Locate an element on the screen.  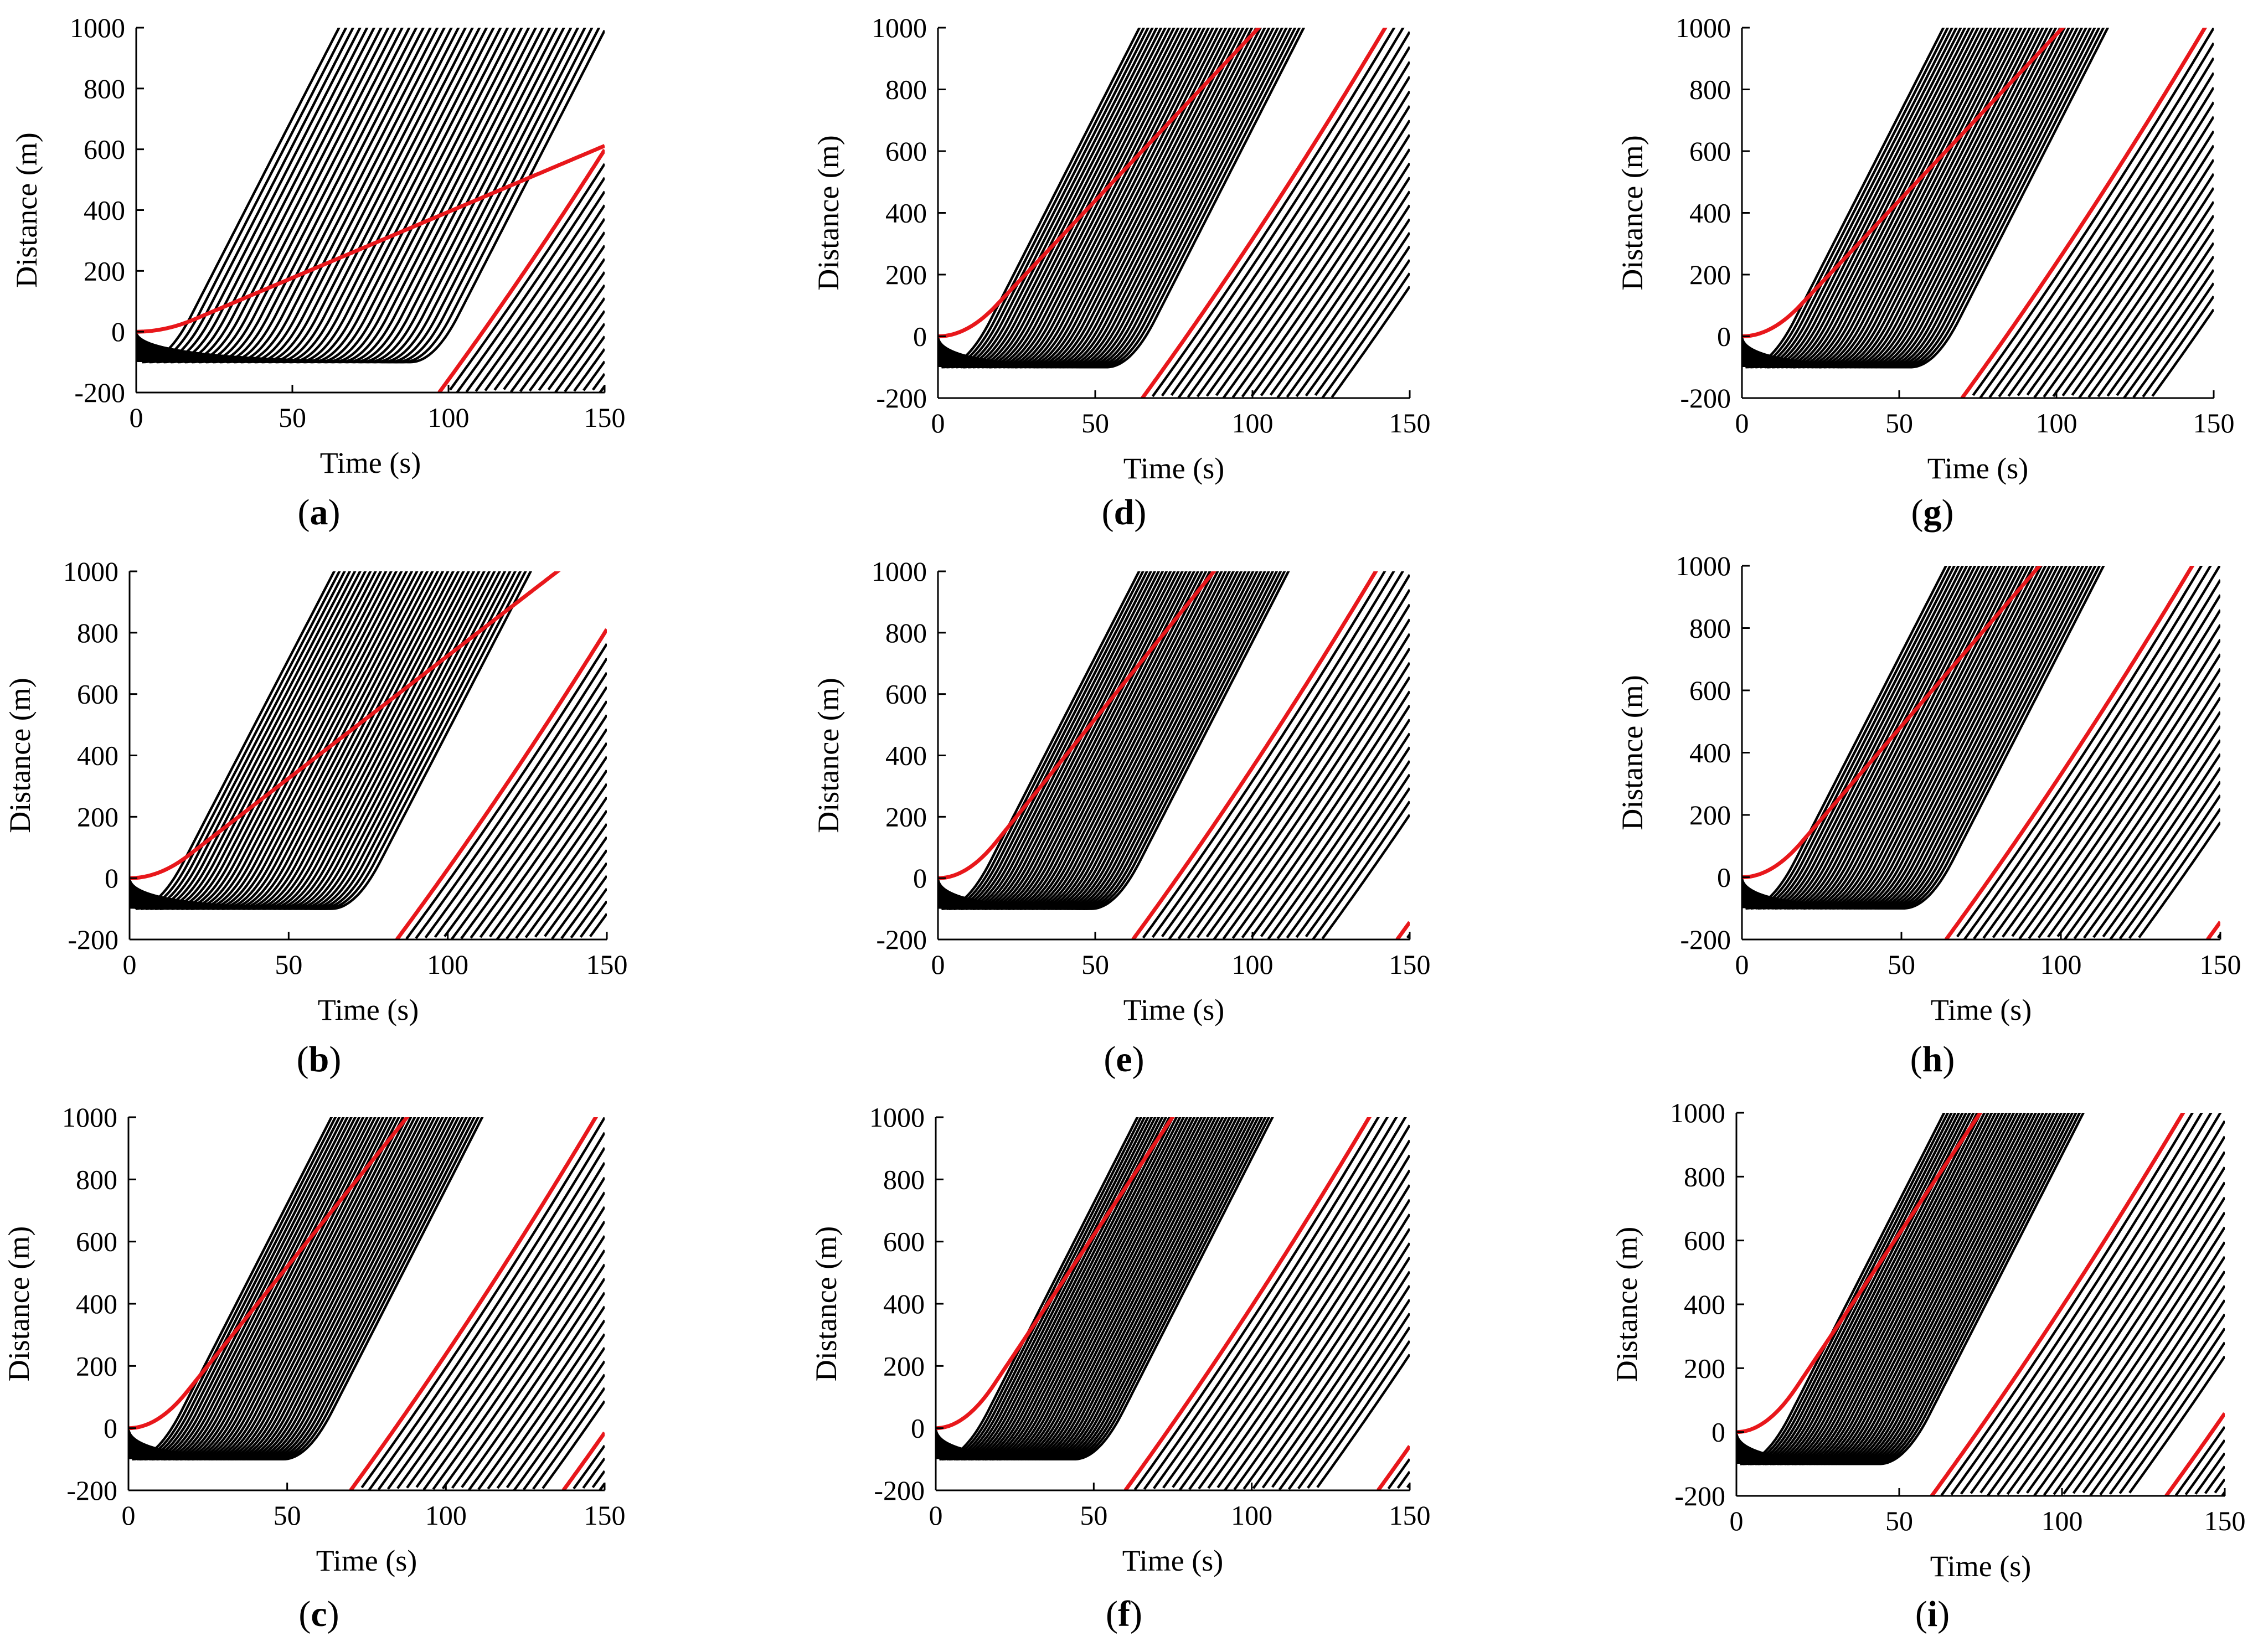
panel-caption: (d) is located at coordinates (1124, 512).